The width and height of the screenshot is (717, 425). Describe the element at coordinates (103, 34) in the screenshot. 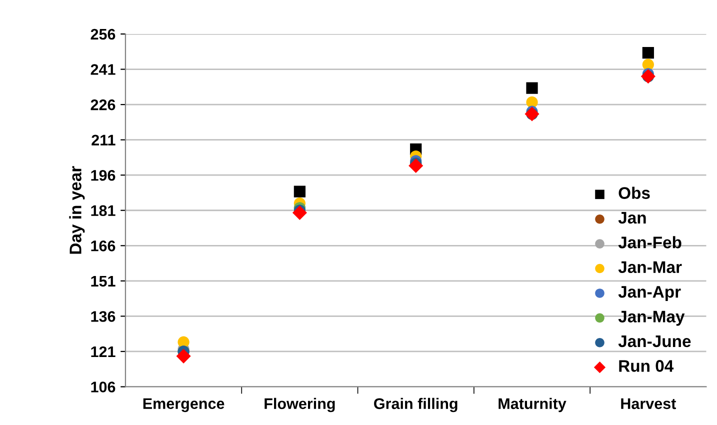

I see `y-tick-label: 256` at that location.